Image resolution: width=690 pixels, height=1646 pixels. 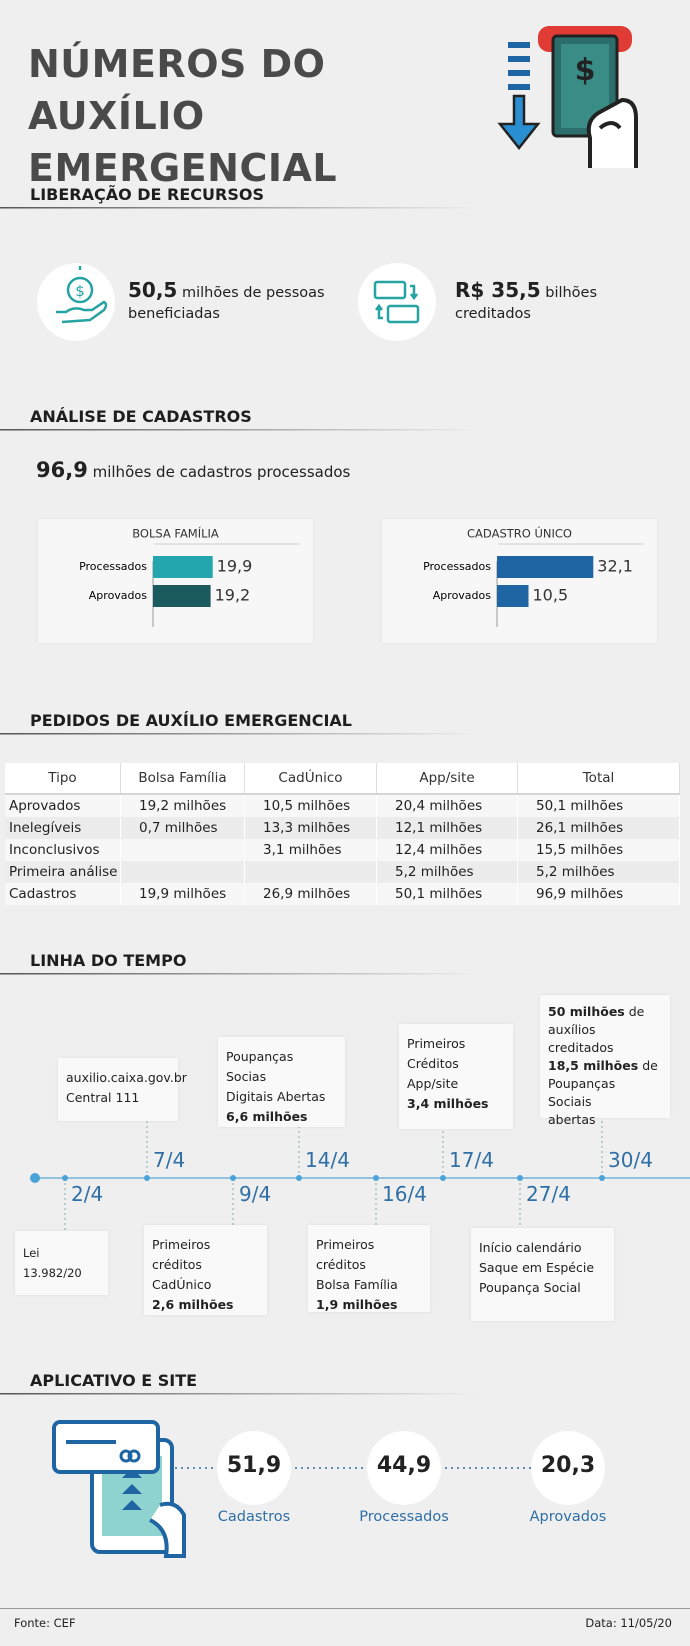 What do you see at coordinates (118, 595) in the screenshot?
I see `category-label: Aprovados` at bounding box center [118, 595].